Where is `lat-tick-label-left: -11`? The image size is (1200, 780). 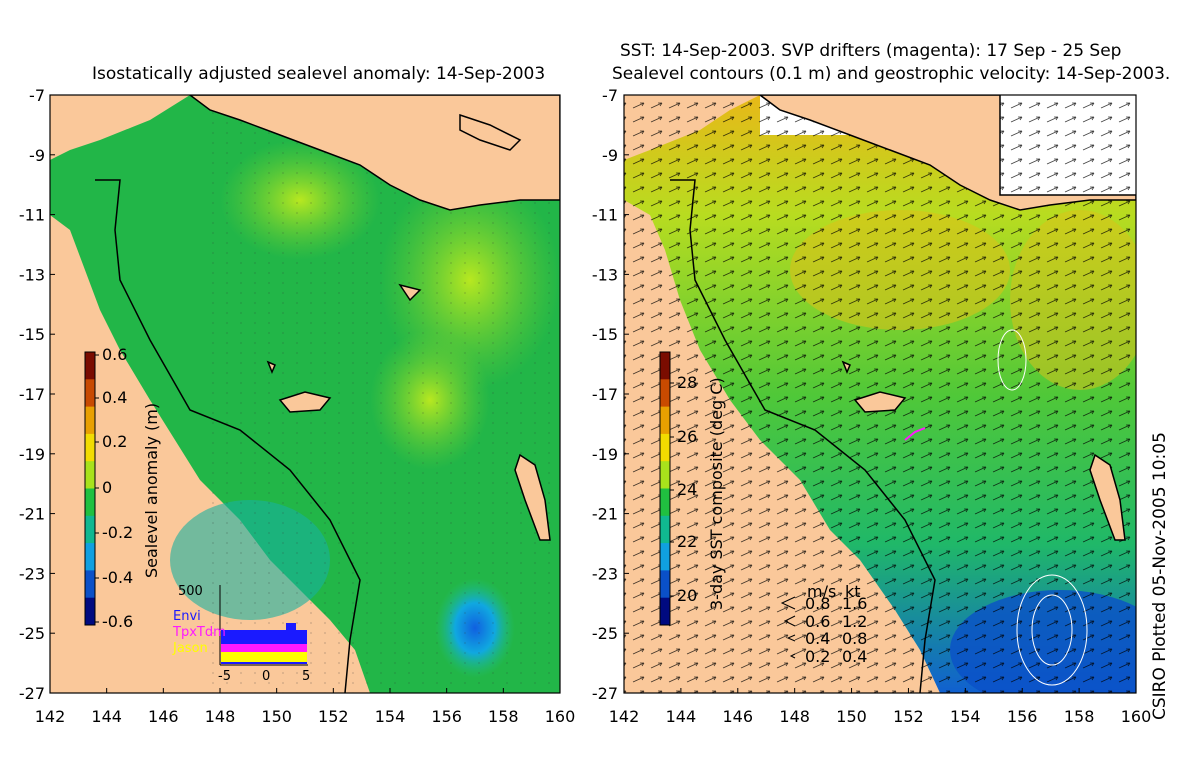
lat-tick-label-left: -11 is located at coordinates (32, 215).